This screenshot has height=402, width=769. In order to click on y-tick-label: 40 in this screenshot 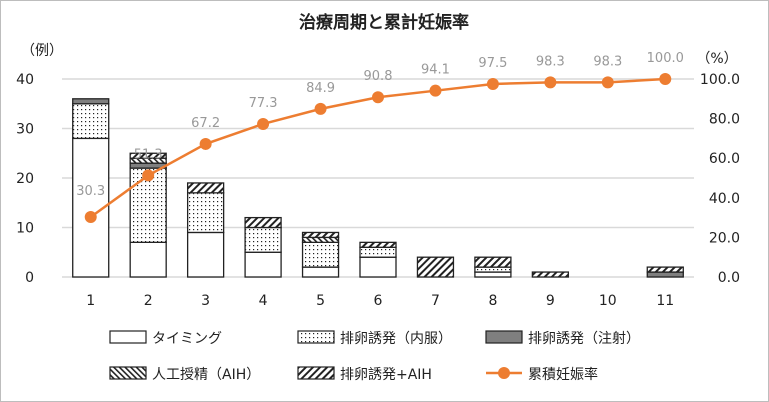, I will do `click(25, 80)`.